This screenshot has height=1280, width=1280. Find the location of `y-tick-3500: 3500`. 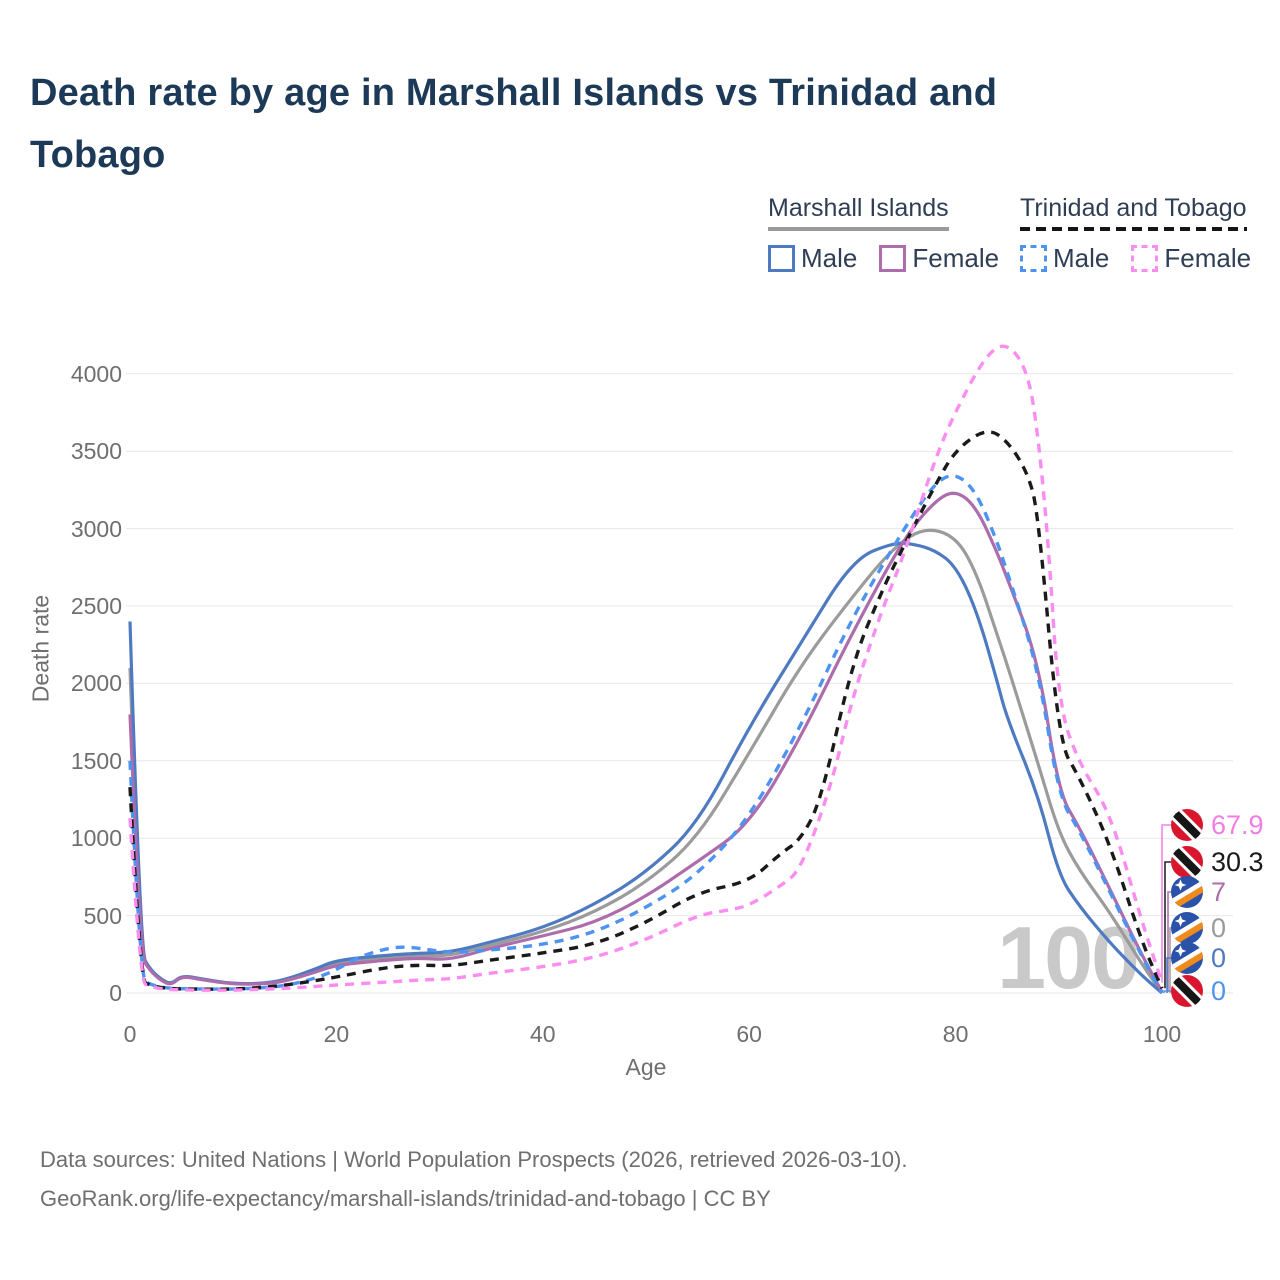

y-tick-3500: 3500 is located at coordinates (96, 451).